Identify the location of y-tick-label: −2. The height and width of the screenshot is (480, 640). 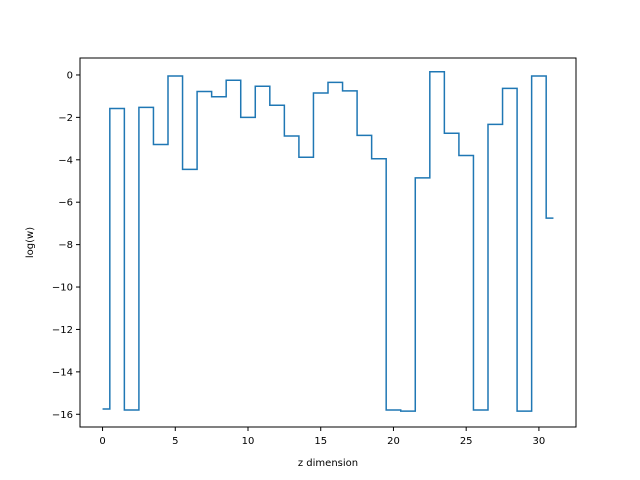
(65, 118).